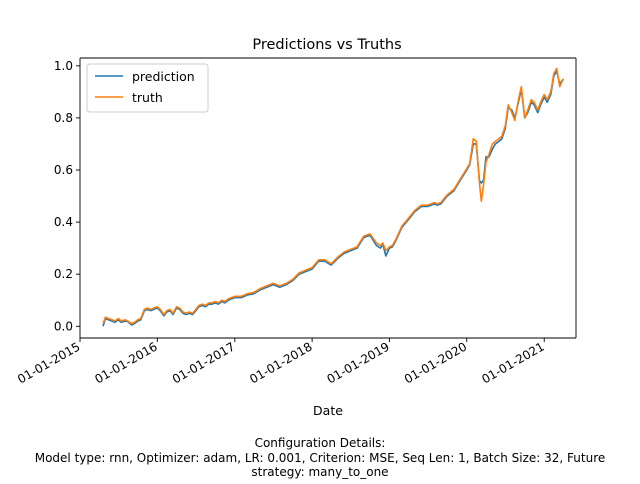  I want to click on x-tick-label: 01-01-2015, so click(48, 362).